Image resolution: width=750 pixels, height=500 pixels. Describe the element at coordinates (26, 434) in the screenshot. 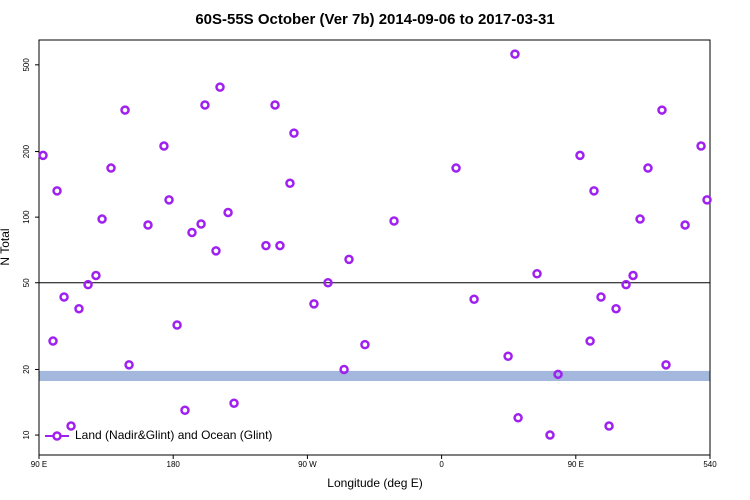

I see `y-tick-label: 10` at that location.